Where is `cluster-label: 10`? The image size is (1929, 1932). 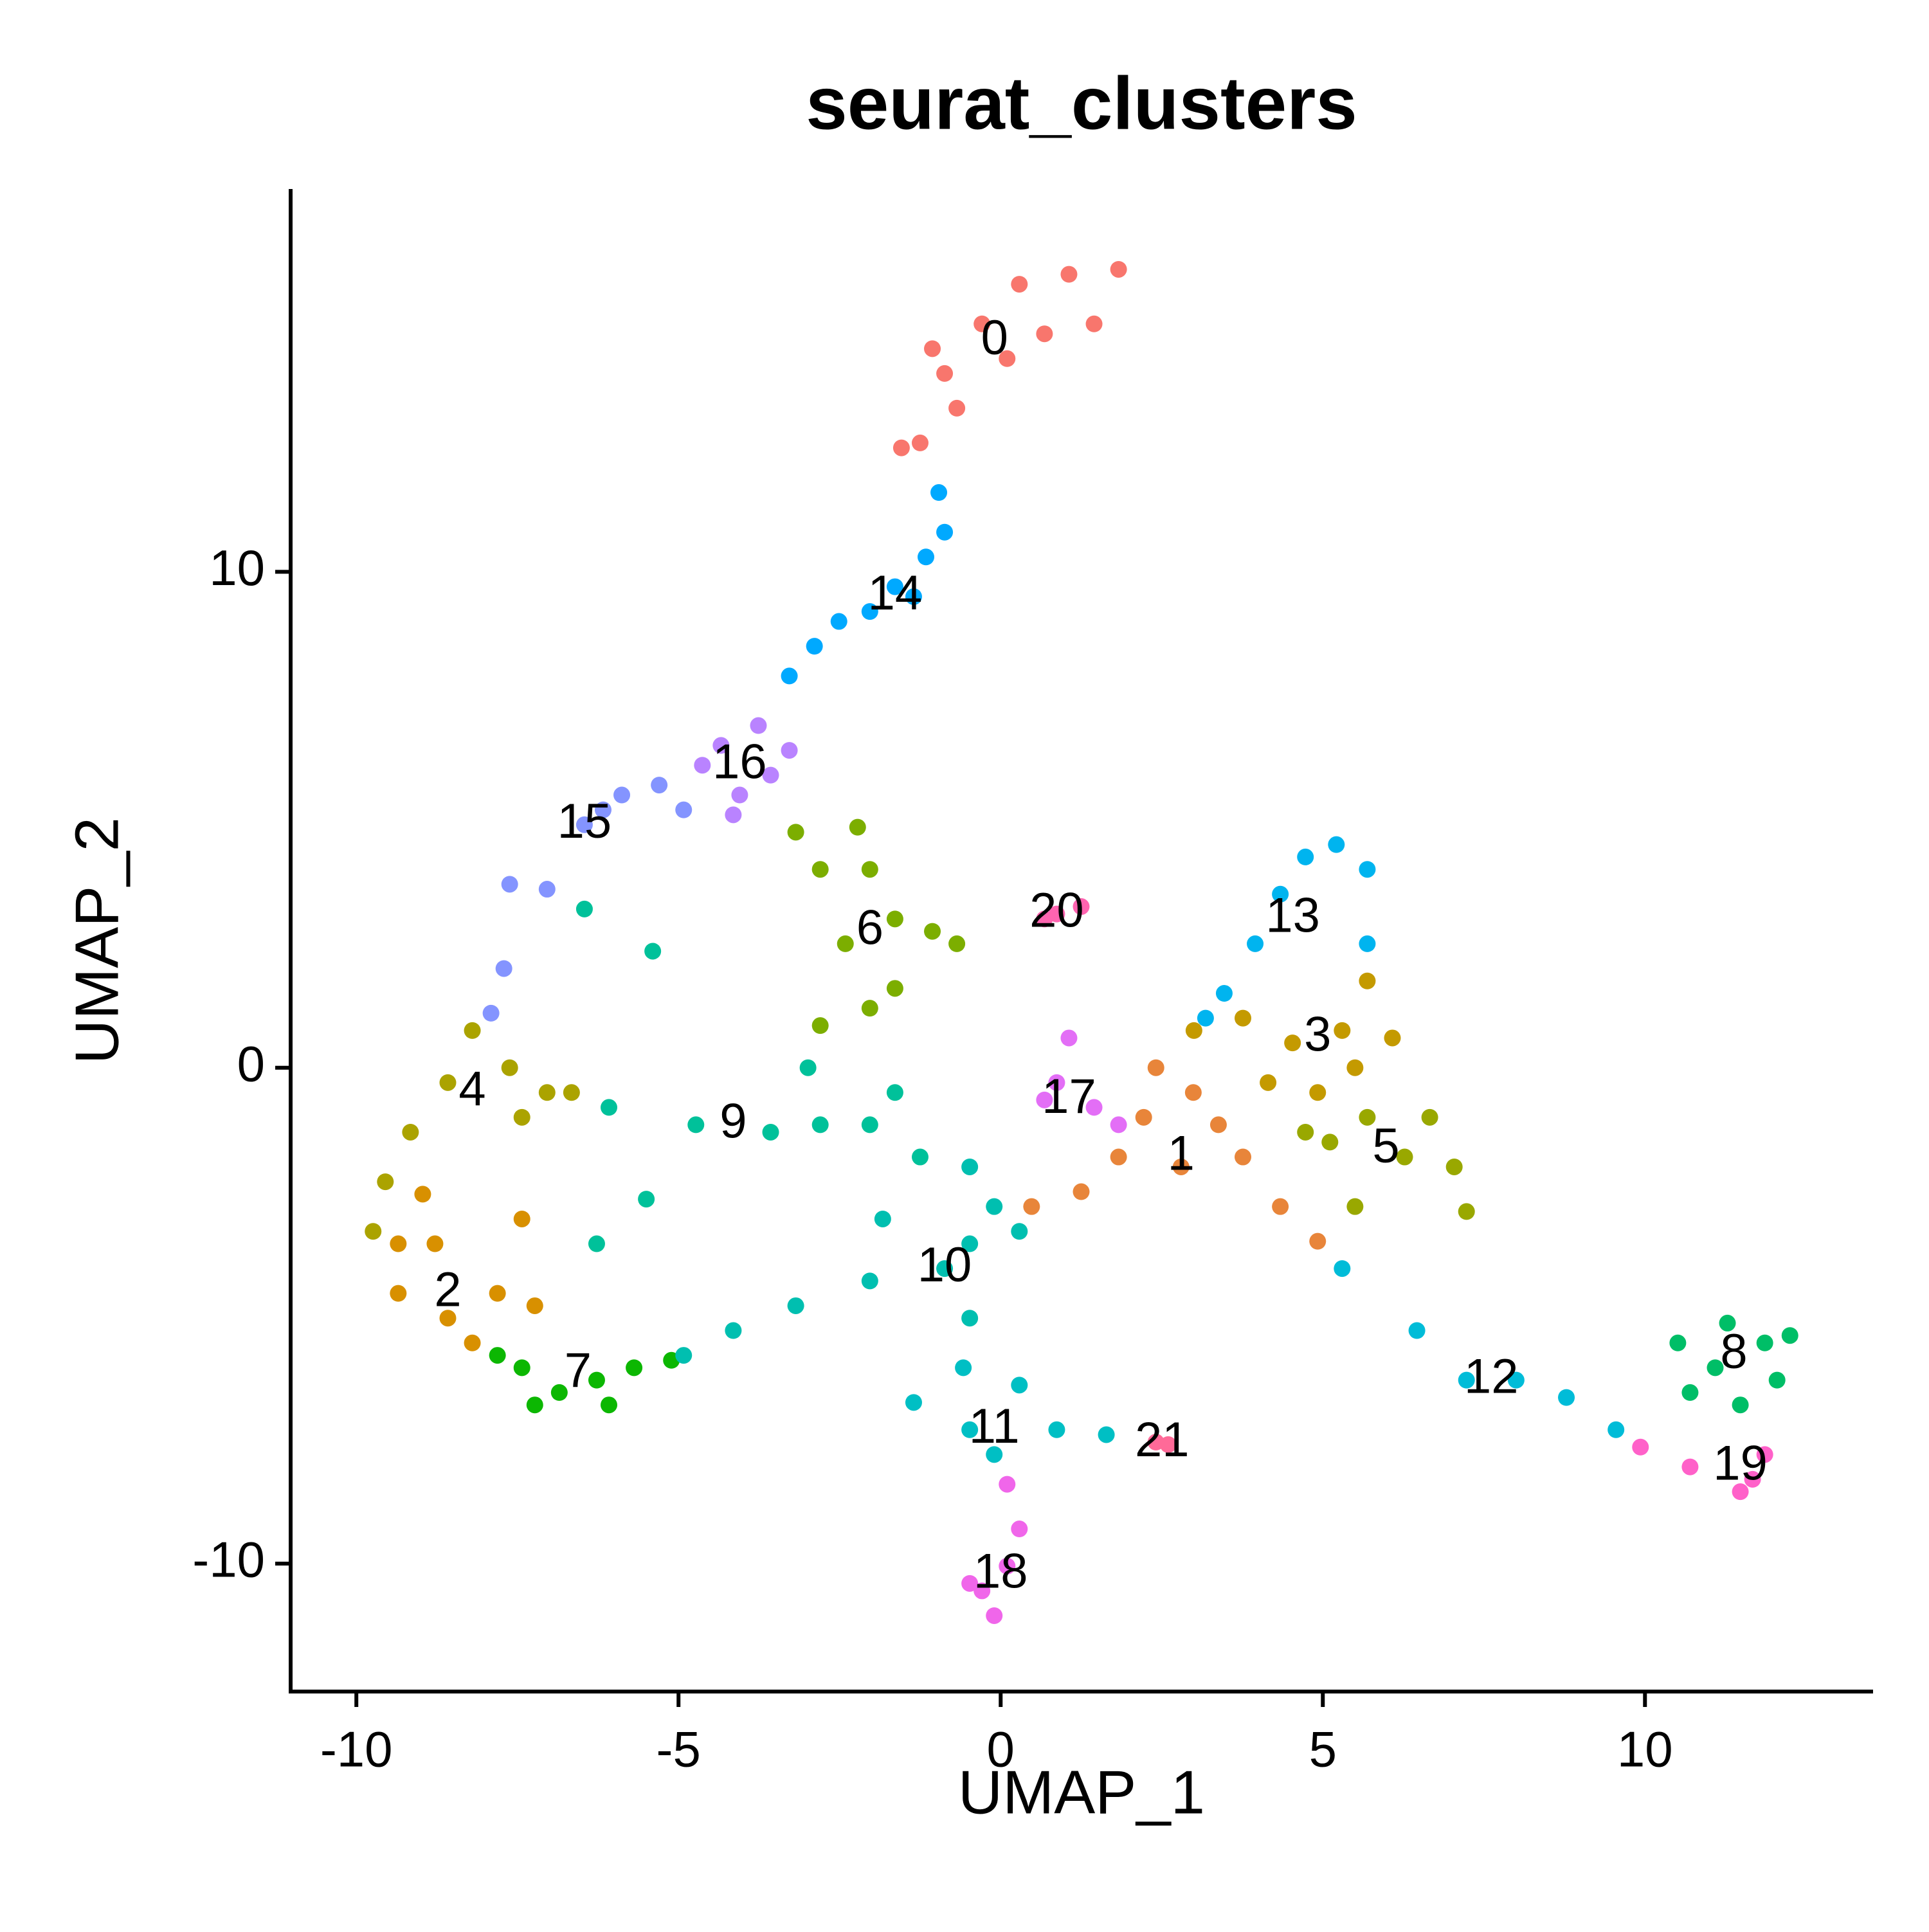
cluster-label: 10 is located at coordinates (945, 1265).